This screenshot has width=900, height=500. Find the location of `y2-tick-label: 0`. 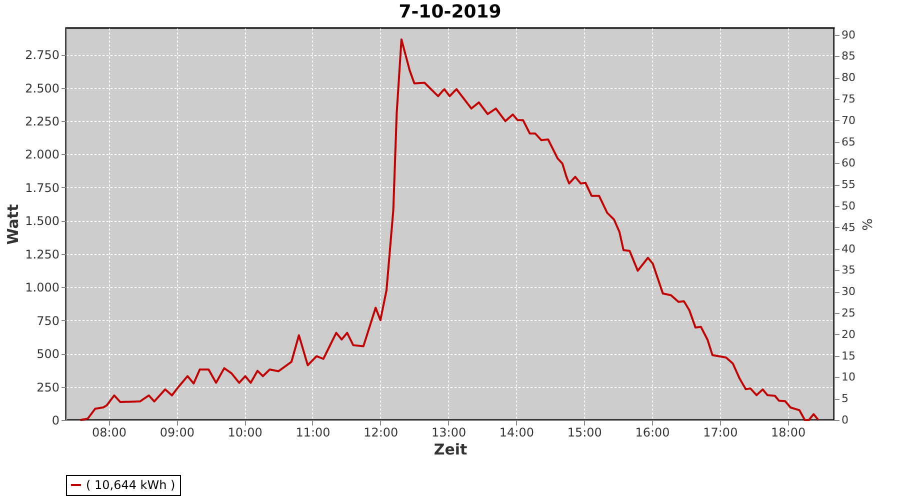

y2-tick-label: 0 is located at coordinates (845, 420).